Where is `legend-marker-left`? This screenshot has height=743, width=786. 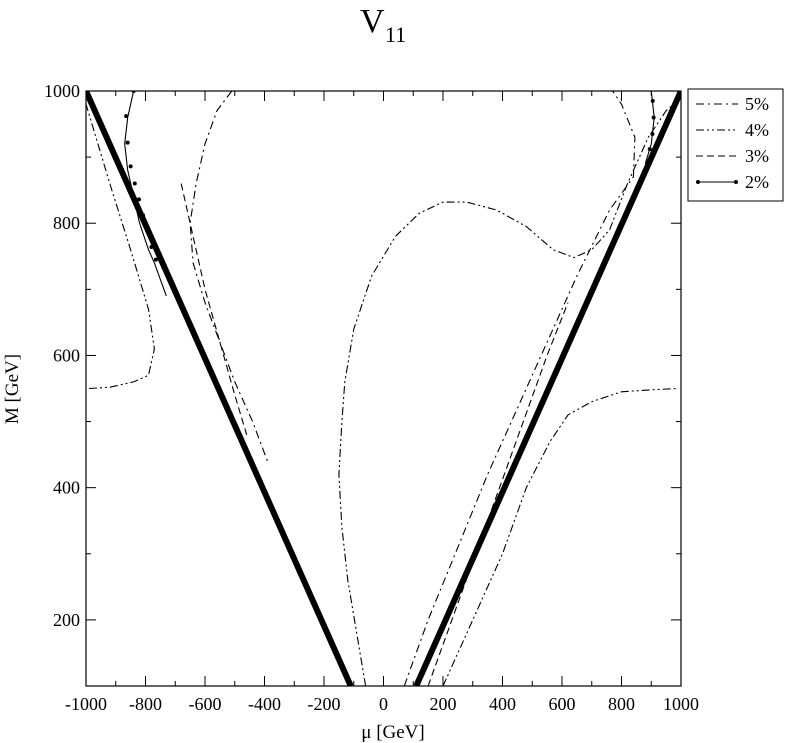
legend-marker-left is located at coordinates (698, 182).